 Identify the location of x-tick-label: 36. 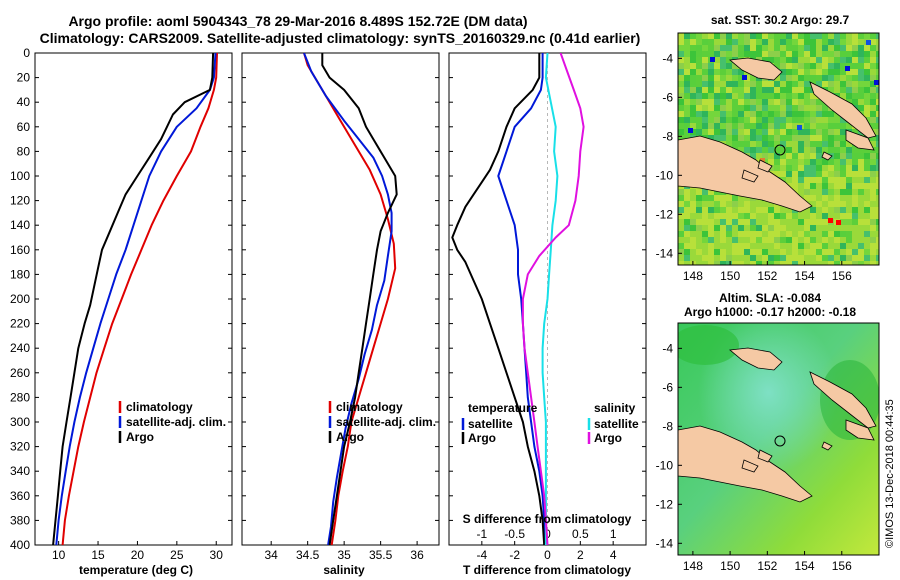
(417, 555).